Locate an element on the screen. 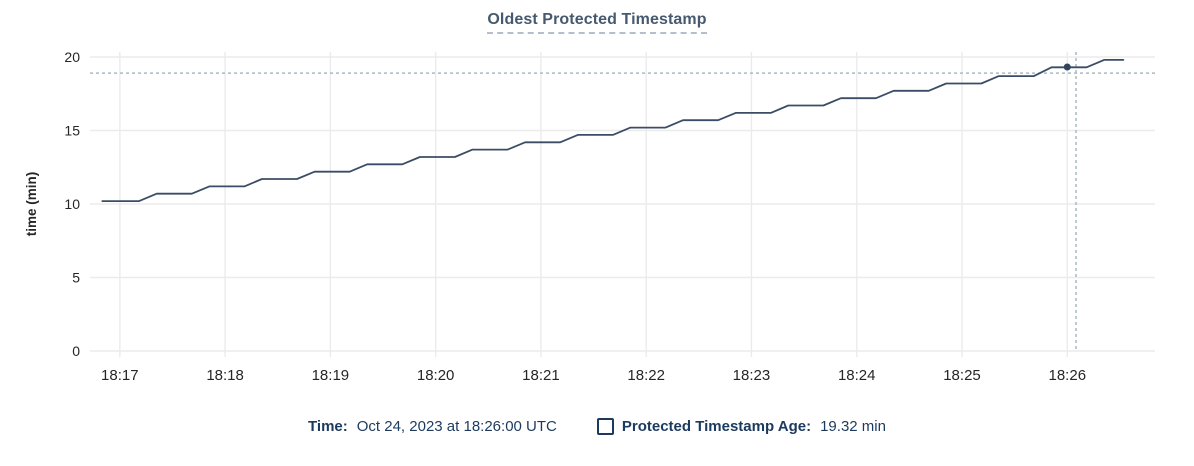  hover-marker-dot is located at coordinates (1067, 67).